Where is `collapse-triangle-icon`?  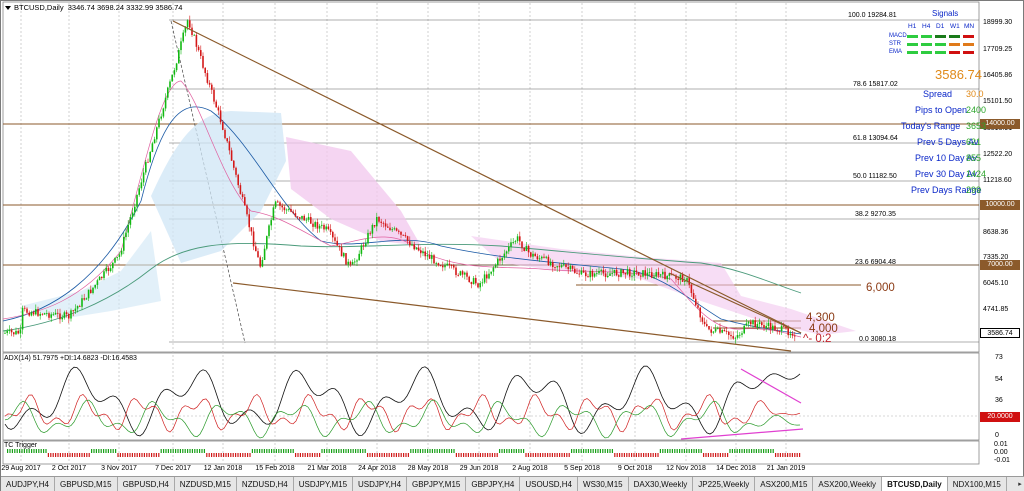 collapse-triangle-icon is located at coordinates (8, 8).